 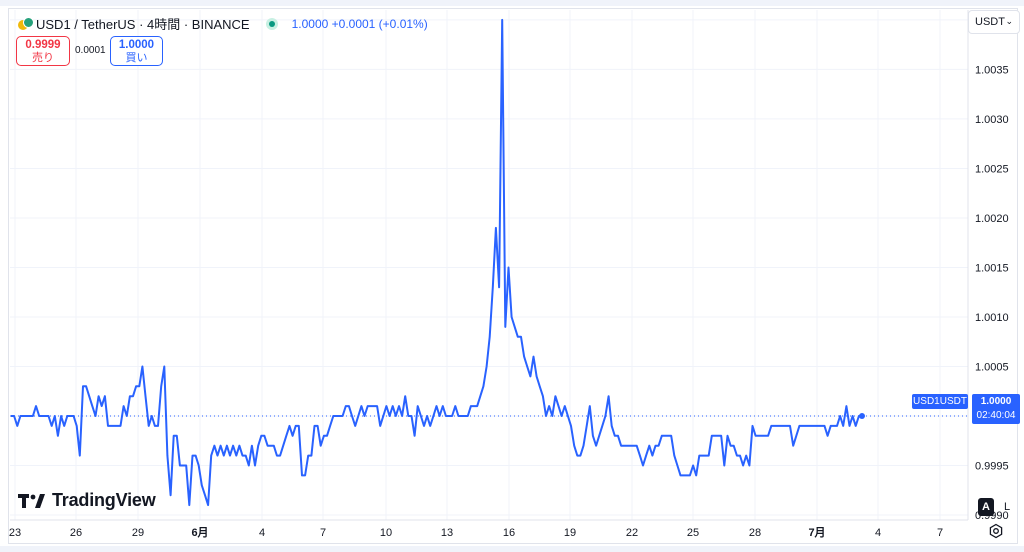 I want to click on x-tick-label: 10, so click(x=386, y=533).